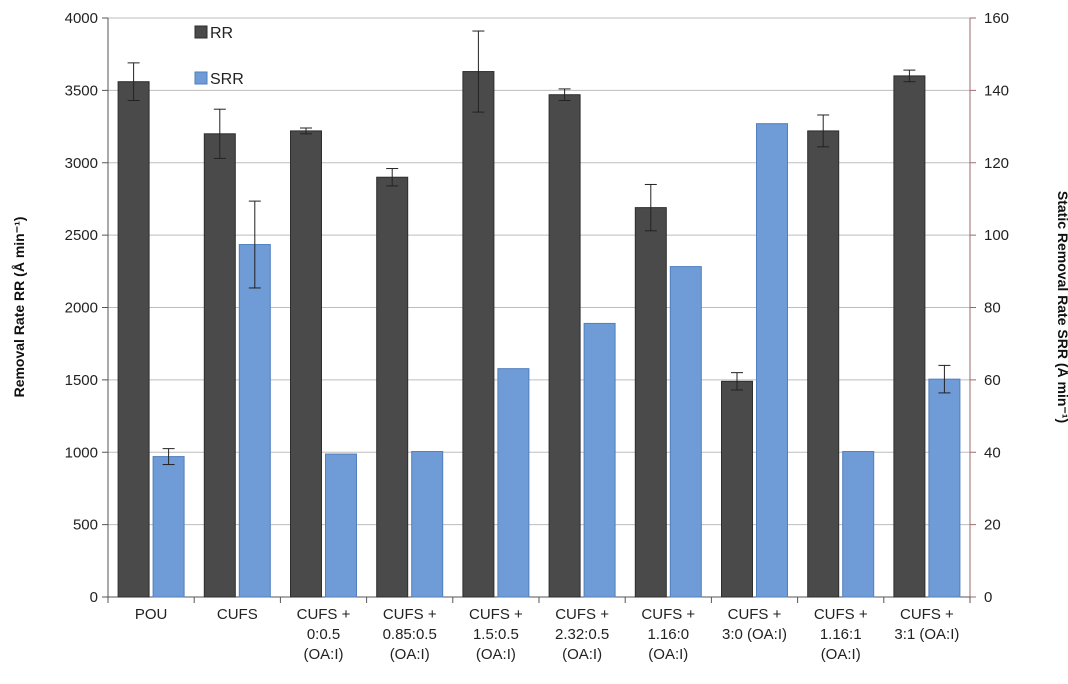 This screenshot has width=1068, height=684. Describe the element at coordinates (81, 163) in the screenshot. I see `y-tick-label: 3000` at that location.